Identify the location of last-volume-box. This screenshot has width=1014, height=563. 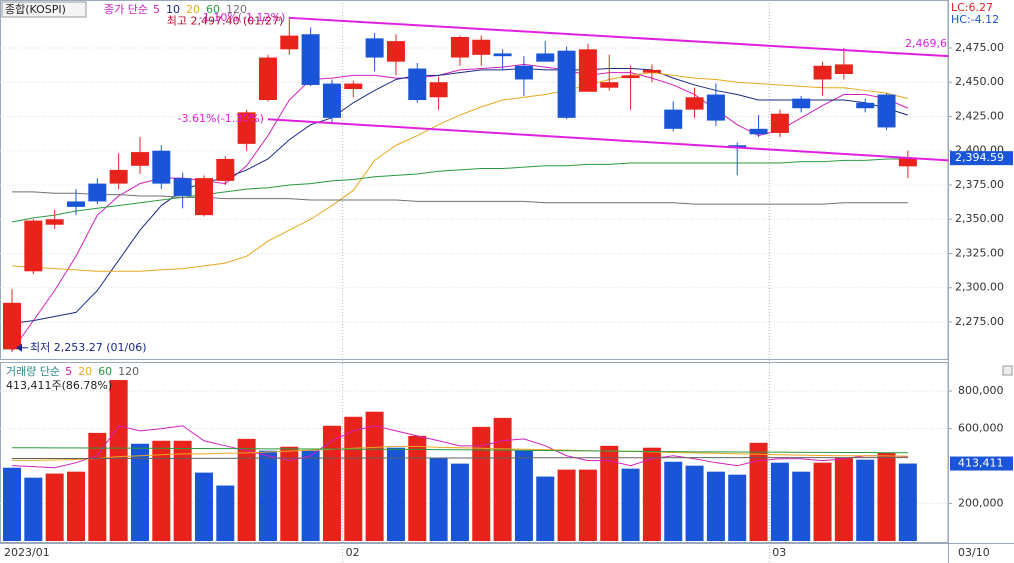
(981, 463).